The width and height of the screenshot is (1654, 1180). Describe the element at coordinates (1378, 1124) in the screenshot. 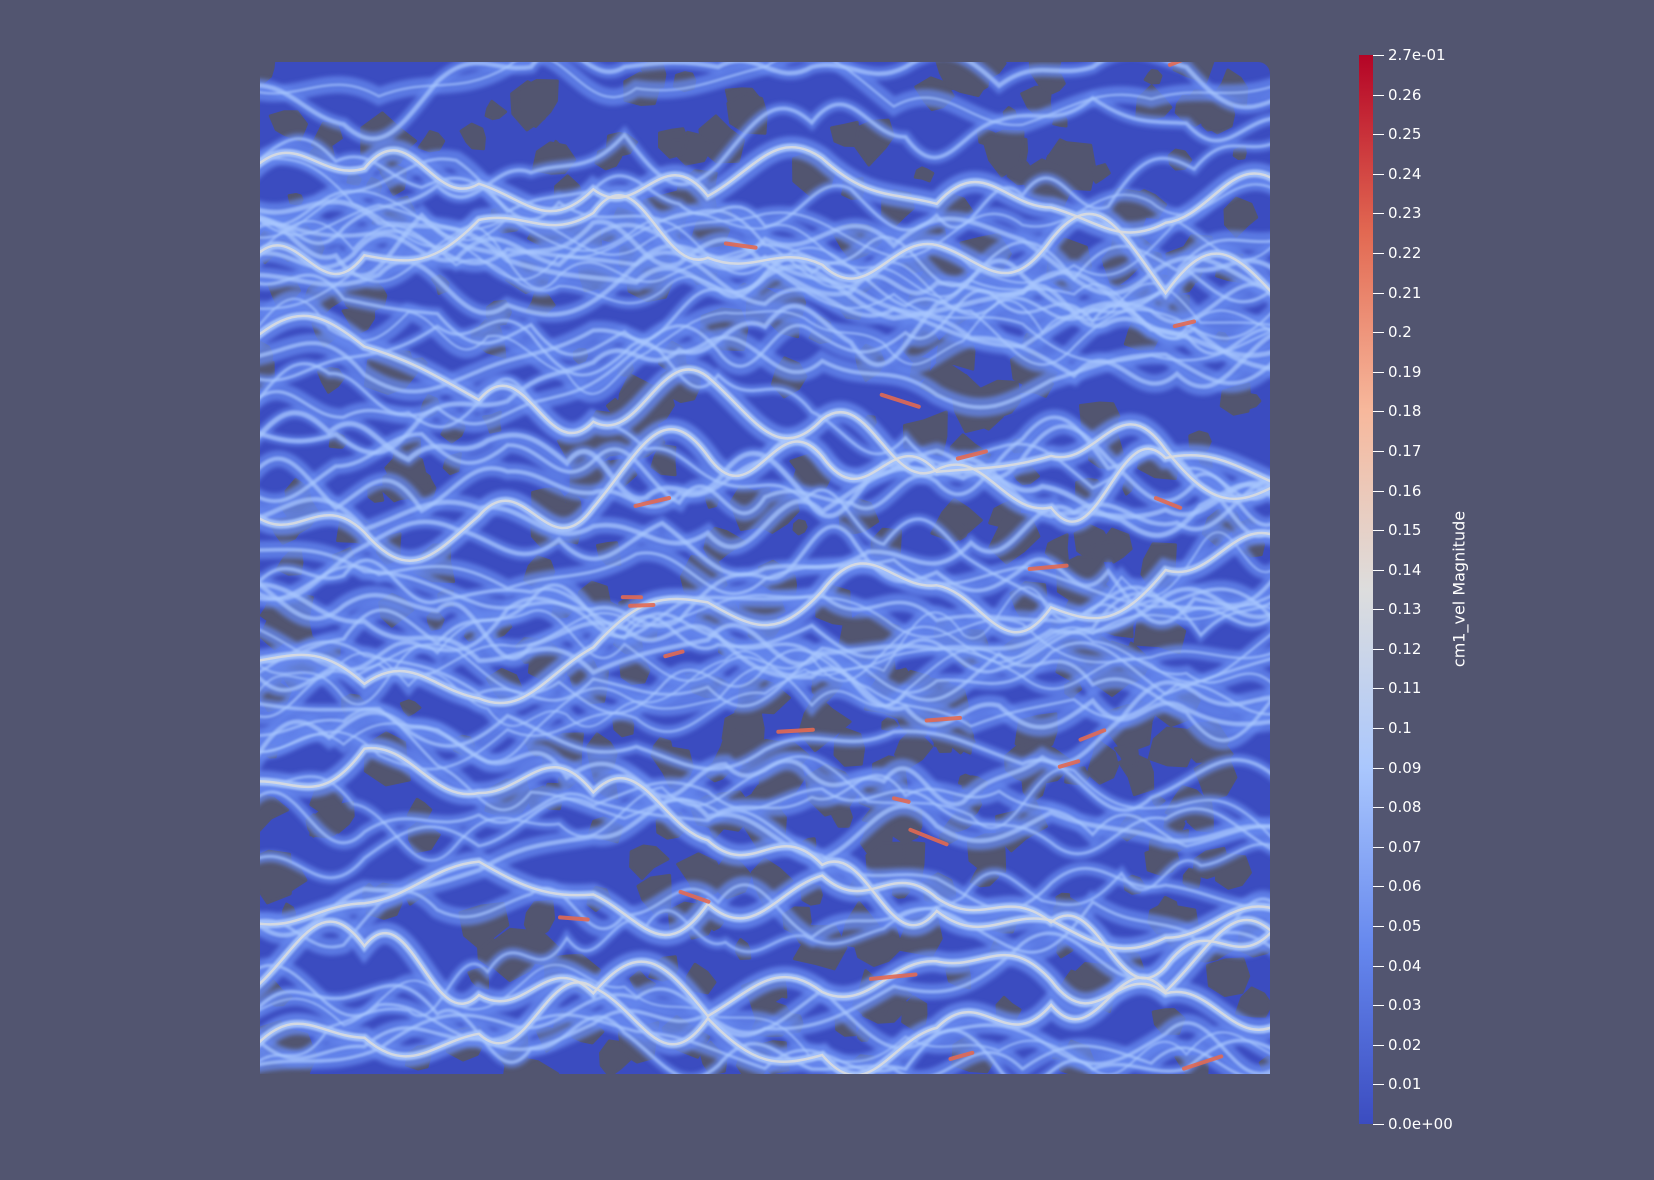

I see `color-legend-min-tick` at that location.